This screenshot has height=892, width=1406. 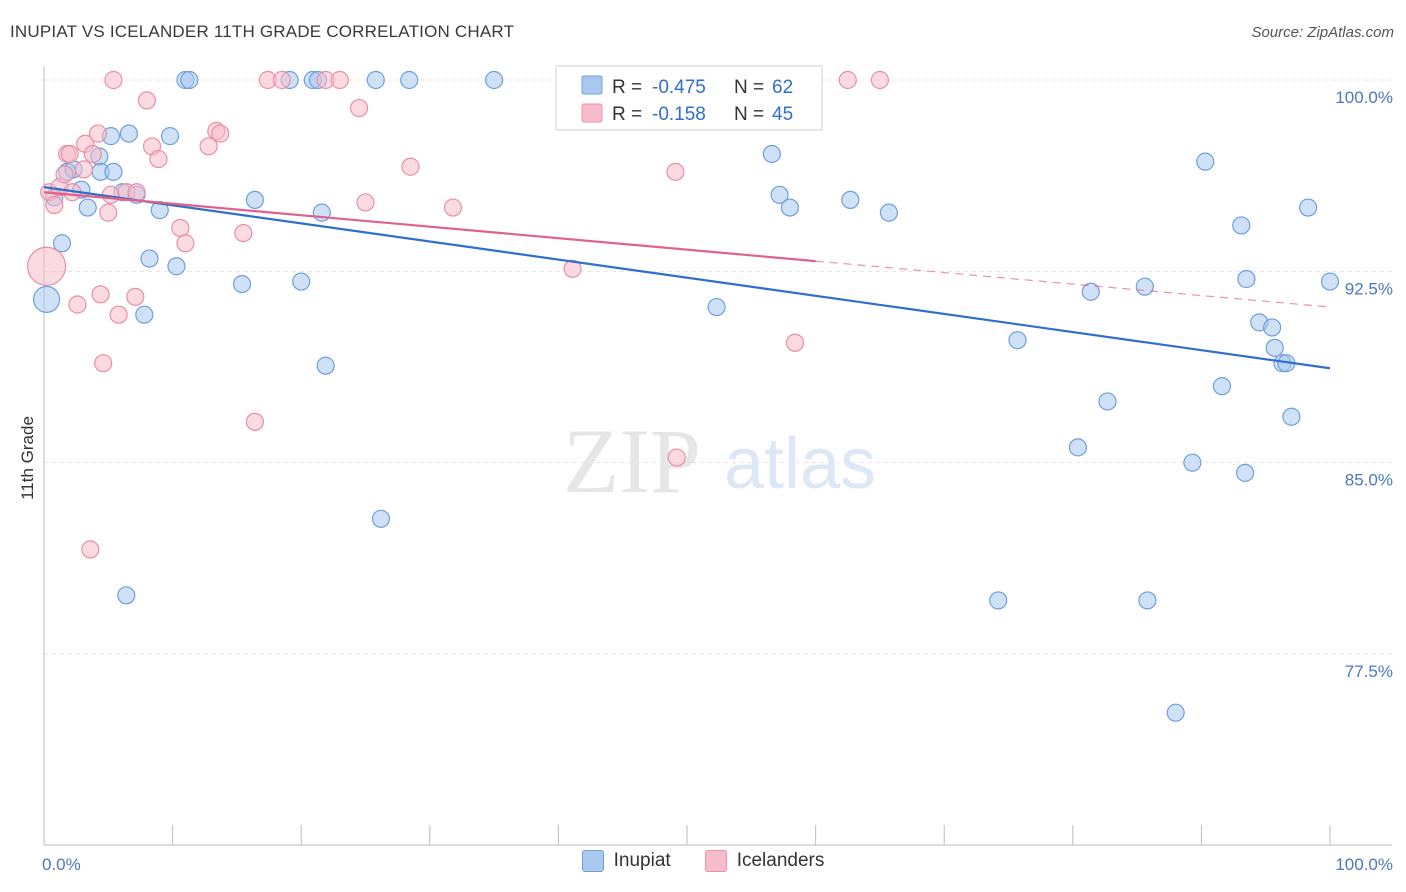 What do you see at coordinates (592, 861) in the screenshot?
I see `legend-swatch-inupiat-bottom` at bounding box center [592, 861].